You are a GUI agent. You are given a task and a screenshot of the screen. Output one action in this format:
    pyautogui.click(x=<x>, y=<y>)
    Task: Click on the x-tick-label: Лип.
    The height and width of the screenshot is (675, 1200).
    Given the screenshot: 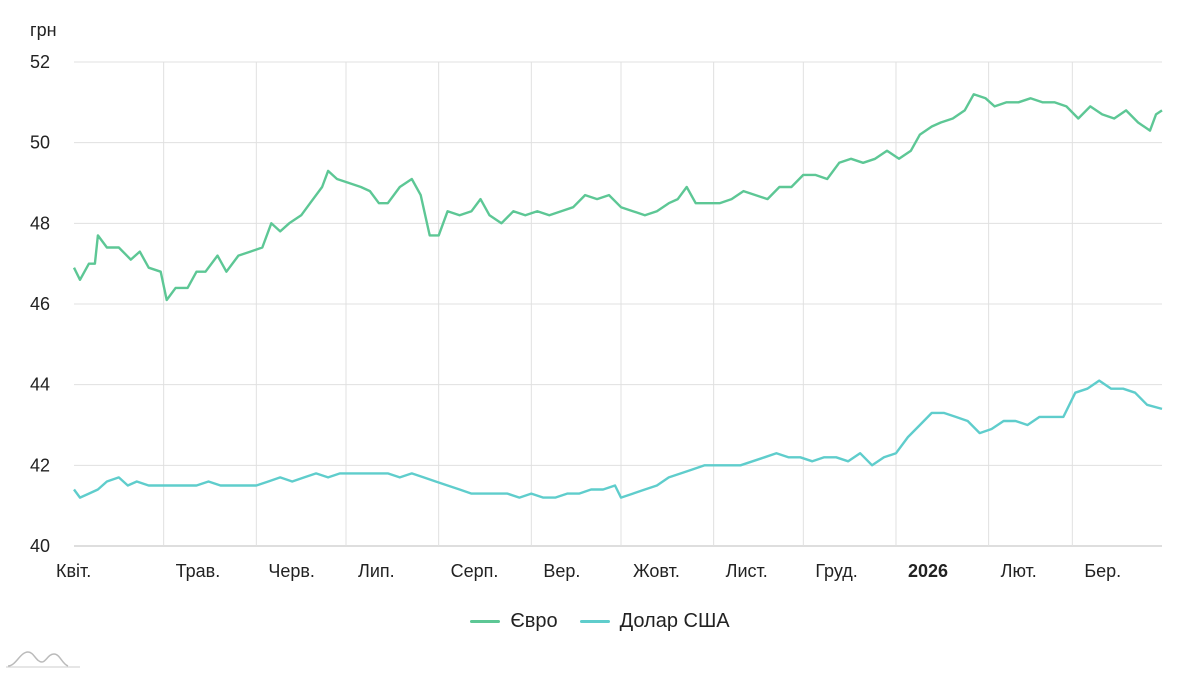 What is the action you would take?
    pyautogui.click(x=376, y=571)
    